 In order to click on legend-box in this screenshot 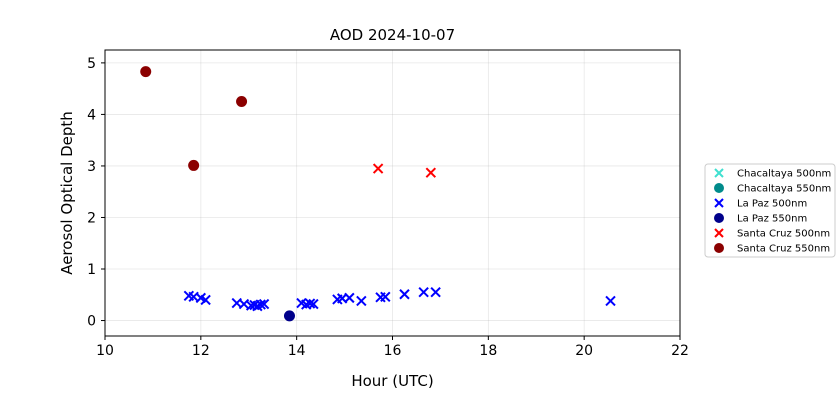, I will do `click(770, 210)`.